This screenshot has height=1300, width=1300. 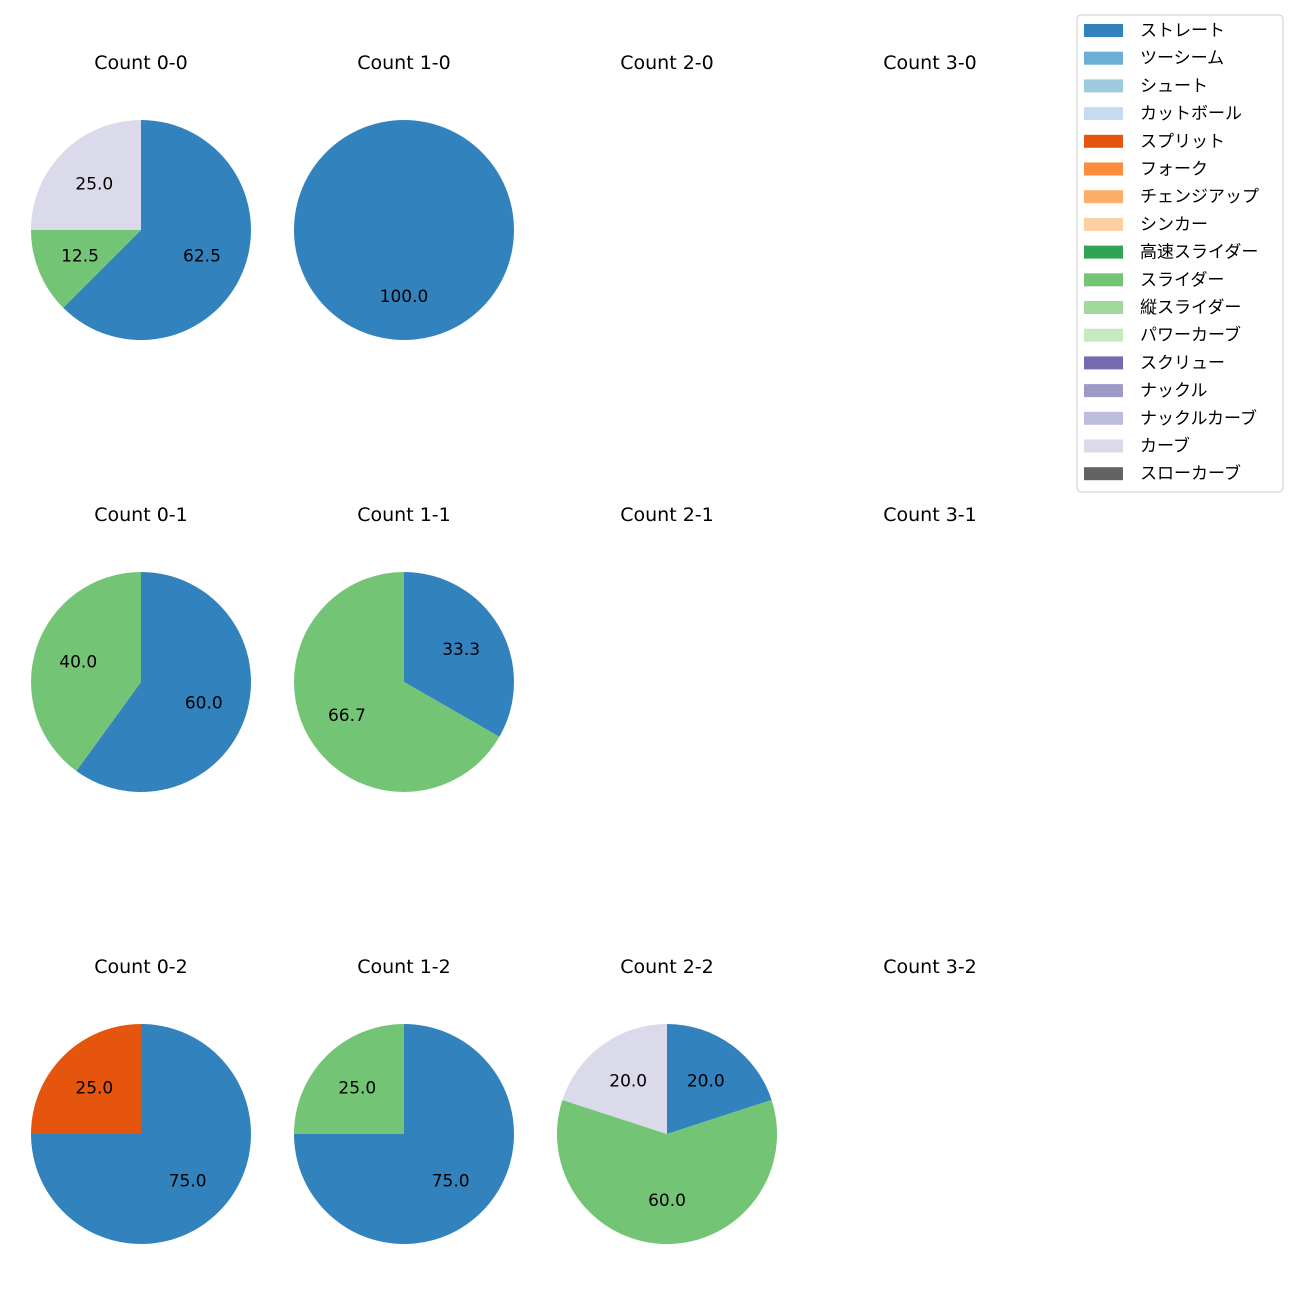 I want to click on legend-label: ナックルカーブ, so click(x=1198, y=418).